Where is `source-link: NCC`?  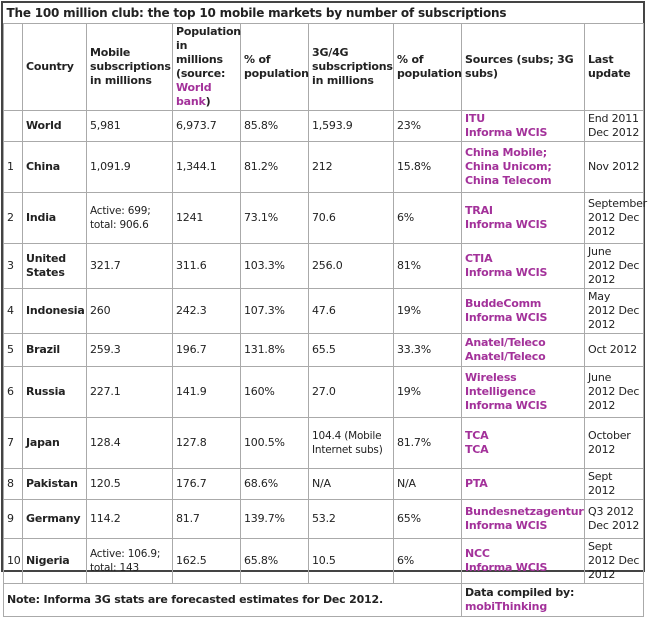 source-link: NCC is located at coordinates (477, 553).